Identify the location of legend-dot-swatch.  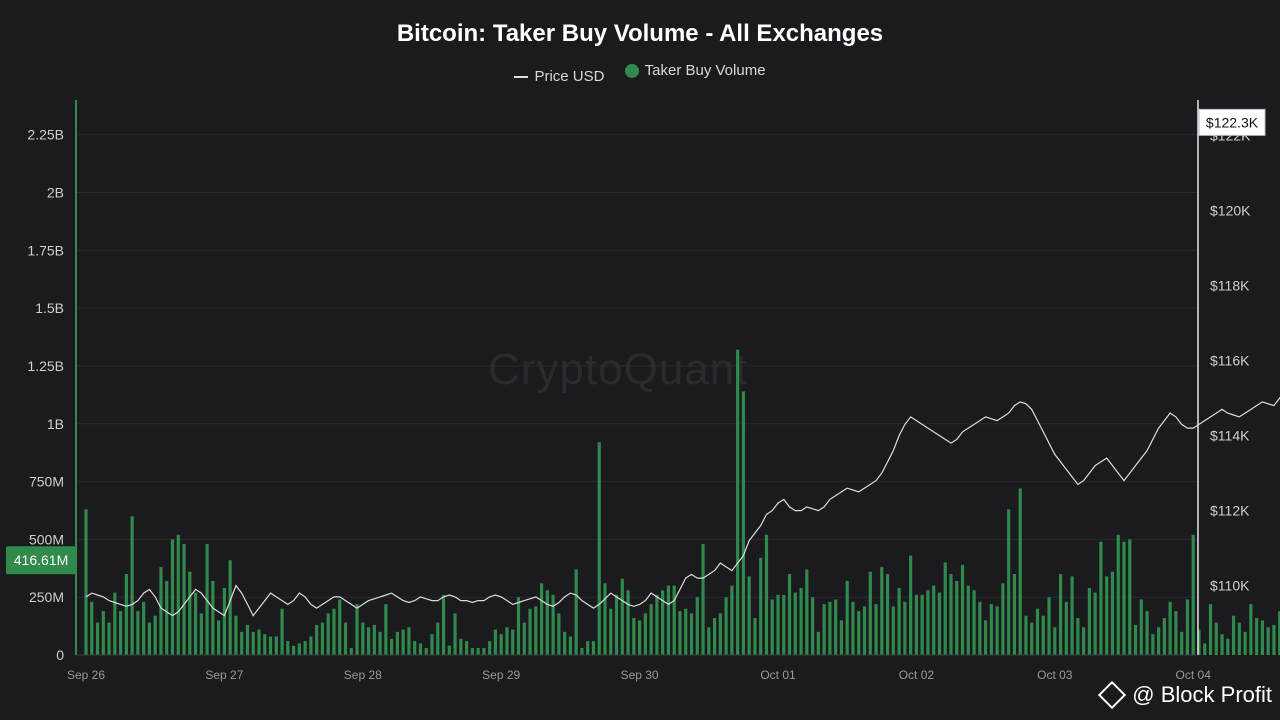
(631, 70).